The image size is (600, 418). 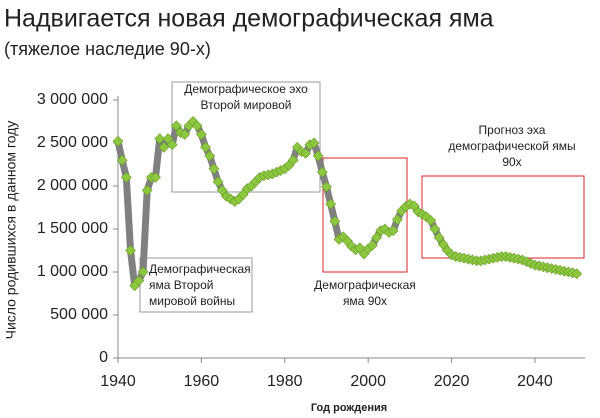 What do you see at coordinates (72, 99) in the screenshot?
I see `y-tick-label: 3 000 000` at bounding box center [72, 99].